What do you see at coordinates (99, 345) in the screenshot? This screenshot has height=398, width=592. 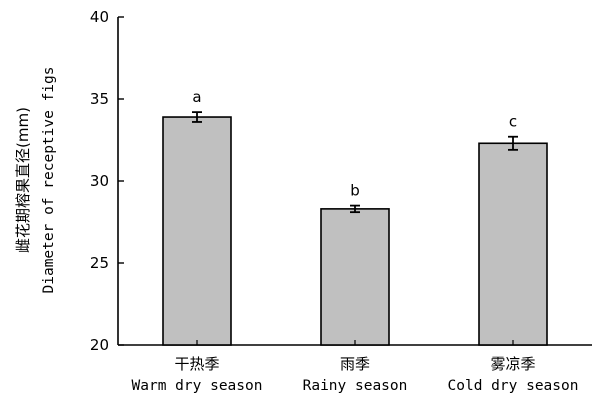 I see `y-tick-label: 20` at bounding box center [99, 345].